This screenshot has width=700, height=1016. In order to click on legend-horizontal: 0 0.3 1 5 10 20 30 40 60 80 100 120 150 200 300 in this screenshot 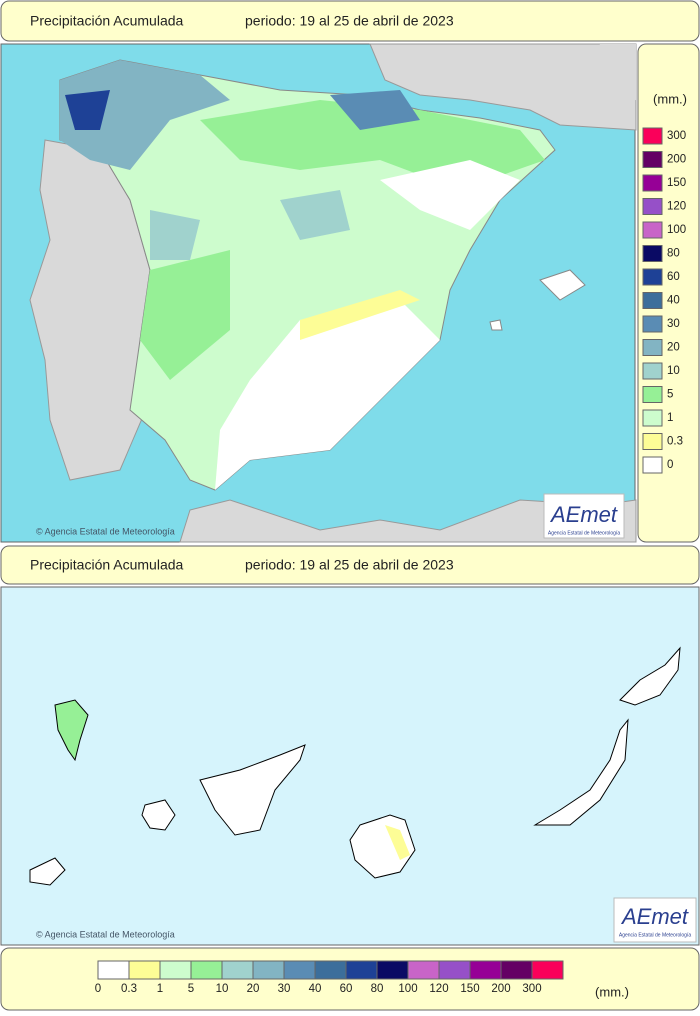, I will do `click(329, 977)`.